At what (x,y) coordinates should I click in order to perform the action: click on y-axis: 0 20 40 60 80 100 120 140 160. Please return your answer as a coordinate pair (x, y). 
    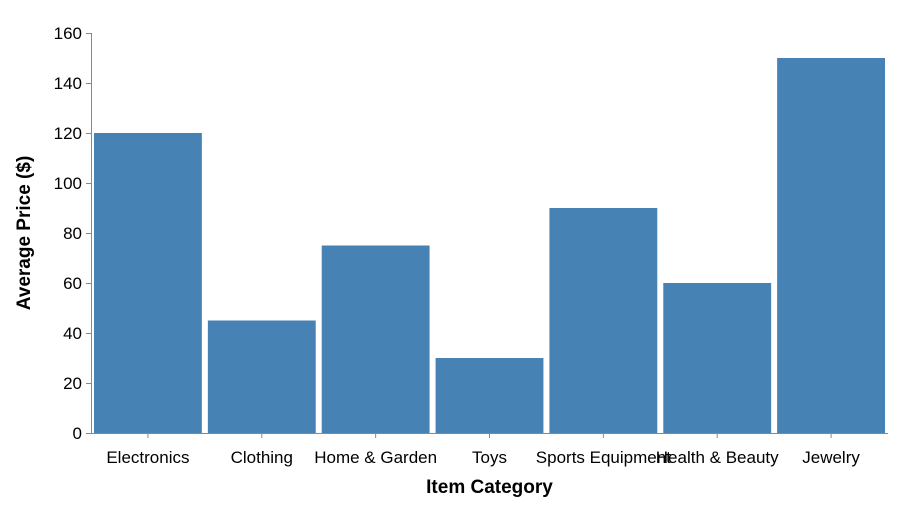
    Looking at the image, I should click on (73, 233).